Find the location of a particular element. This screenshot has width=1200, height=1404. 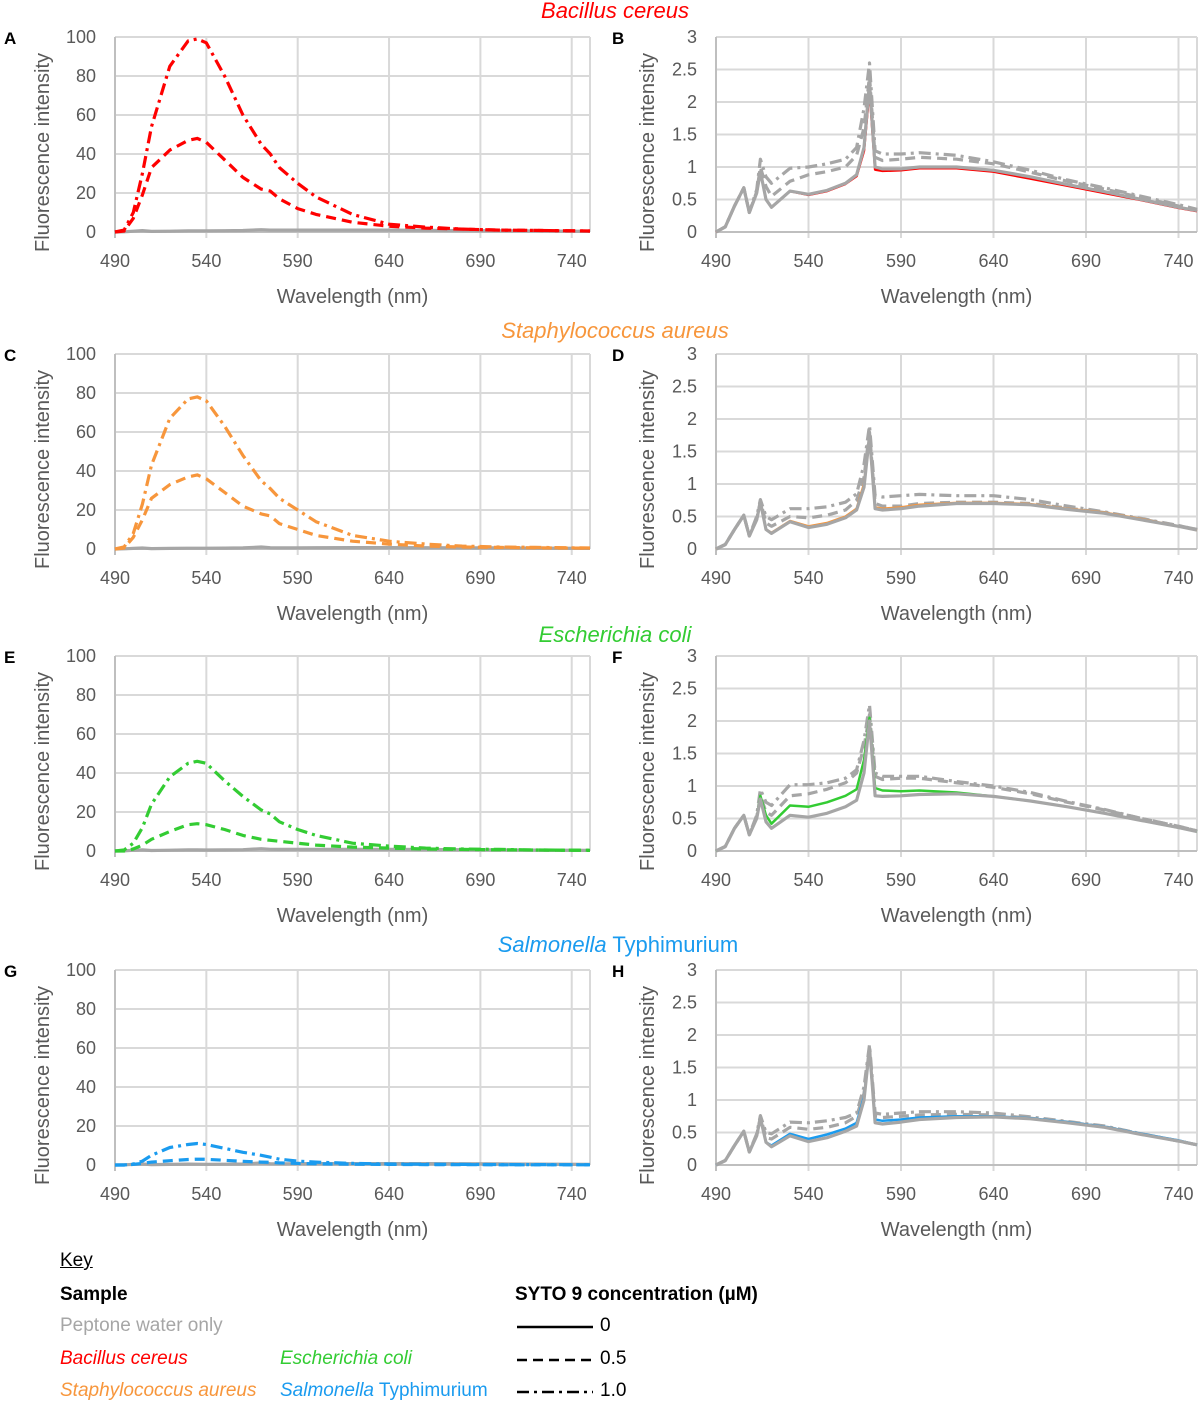

key-salmonella-plain: Typhimurium is located at coordinates (431, 1390).